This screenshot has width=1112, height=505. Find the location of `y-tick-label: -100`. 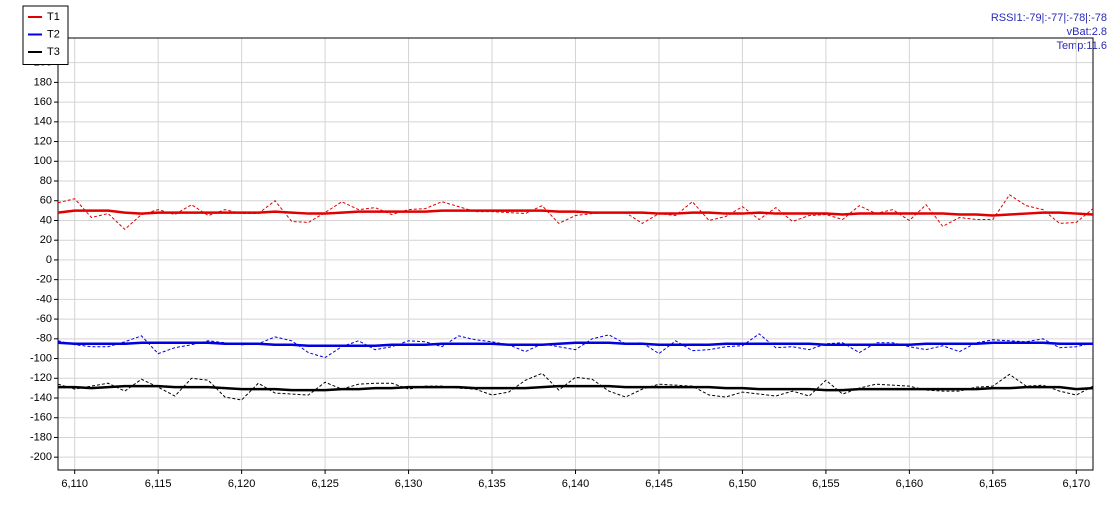

y-tick-label: -100 is located at coordinates (41, 358).